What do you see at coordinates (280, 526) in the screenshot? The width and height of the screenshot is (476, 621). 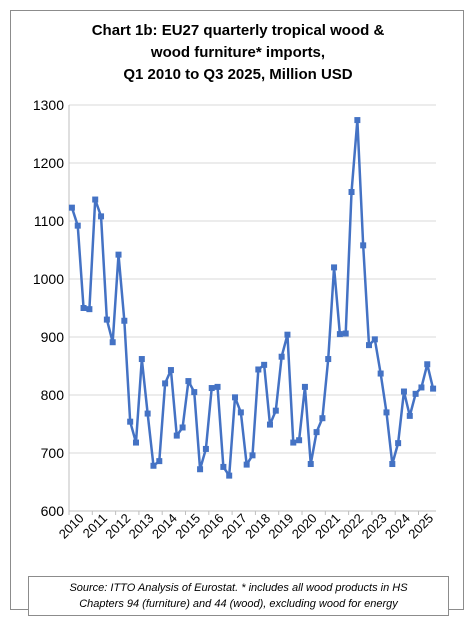 I see `x-tick-label: 2019` at bounding box center [280, 526].